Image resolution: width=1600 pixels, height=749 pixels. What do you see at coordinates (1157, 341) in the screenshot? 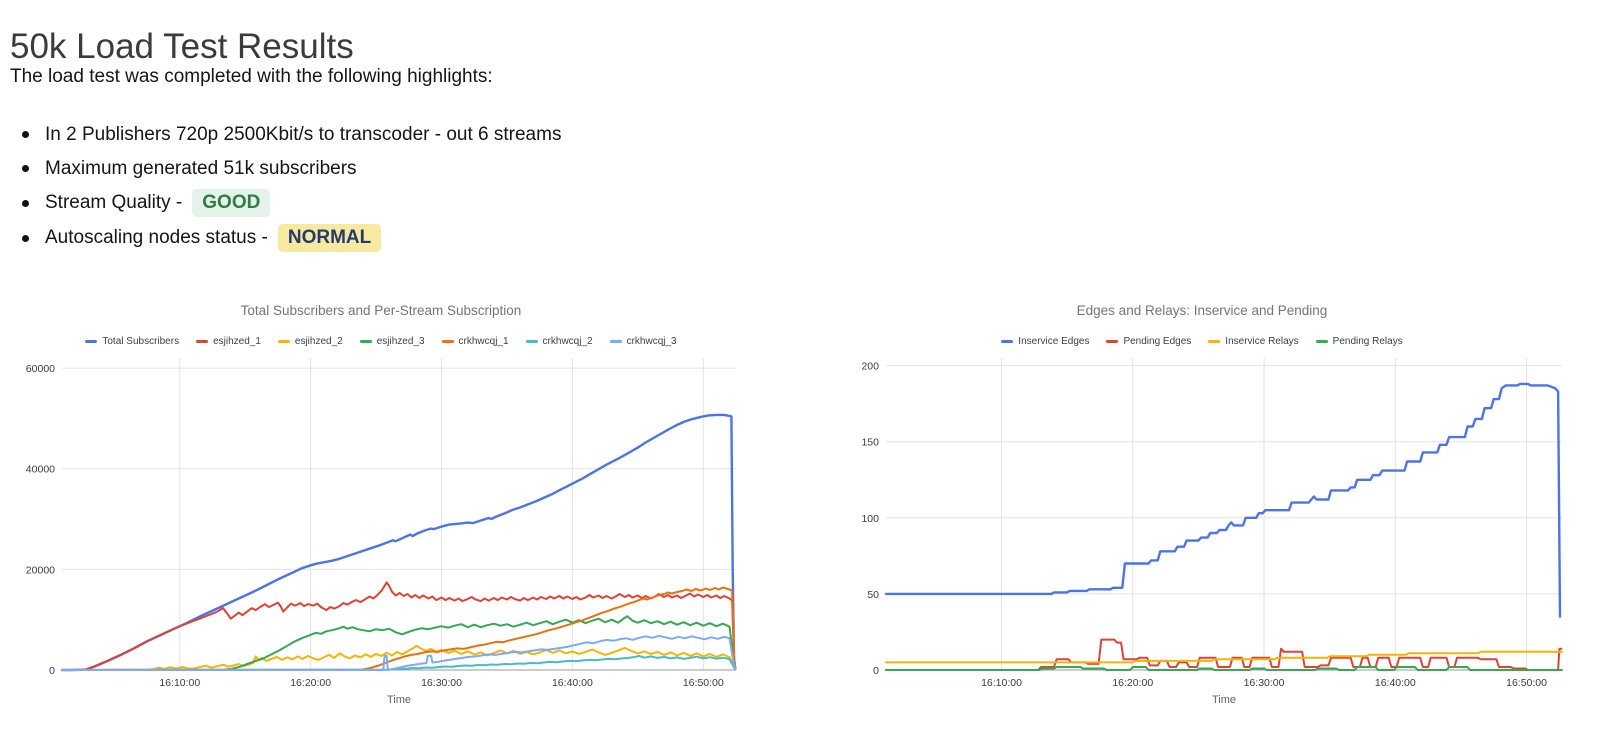
I see `legend-label: Pending Edges` at bounding box center [1157, 341].